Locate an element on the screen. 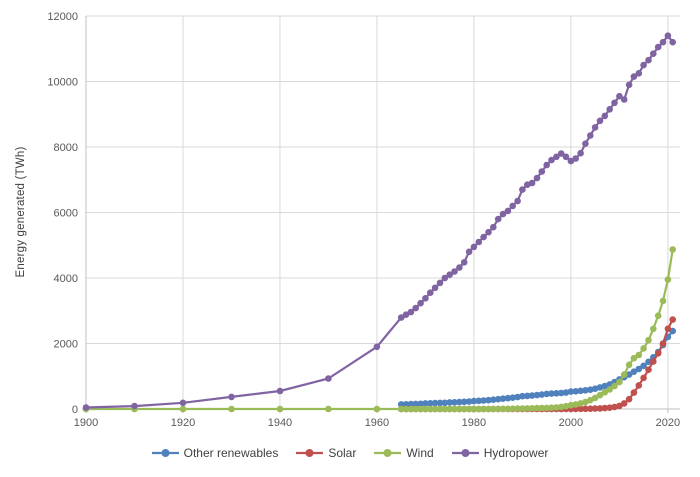 The height and width of the screenshot is (477, 700). series-other-renewables is located at coordinates (536, 367).